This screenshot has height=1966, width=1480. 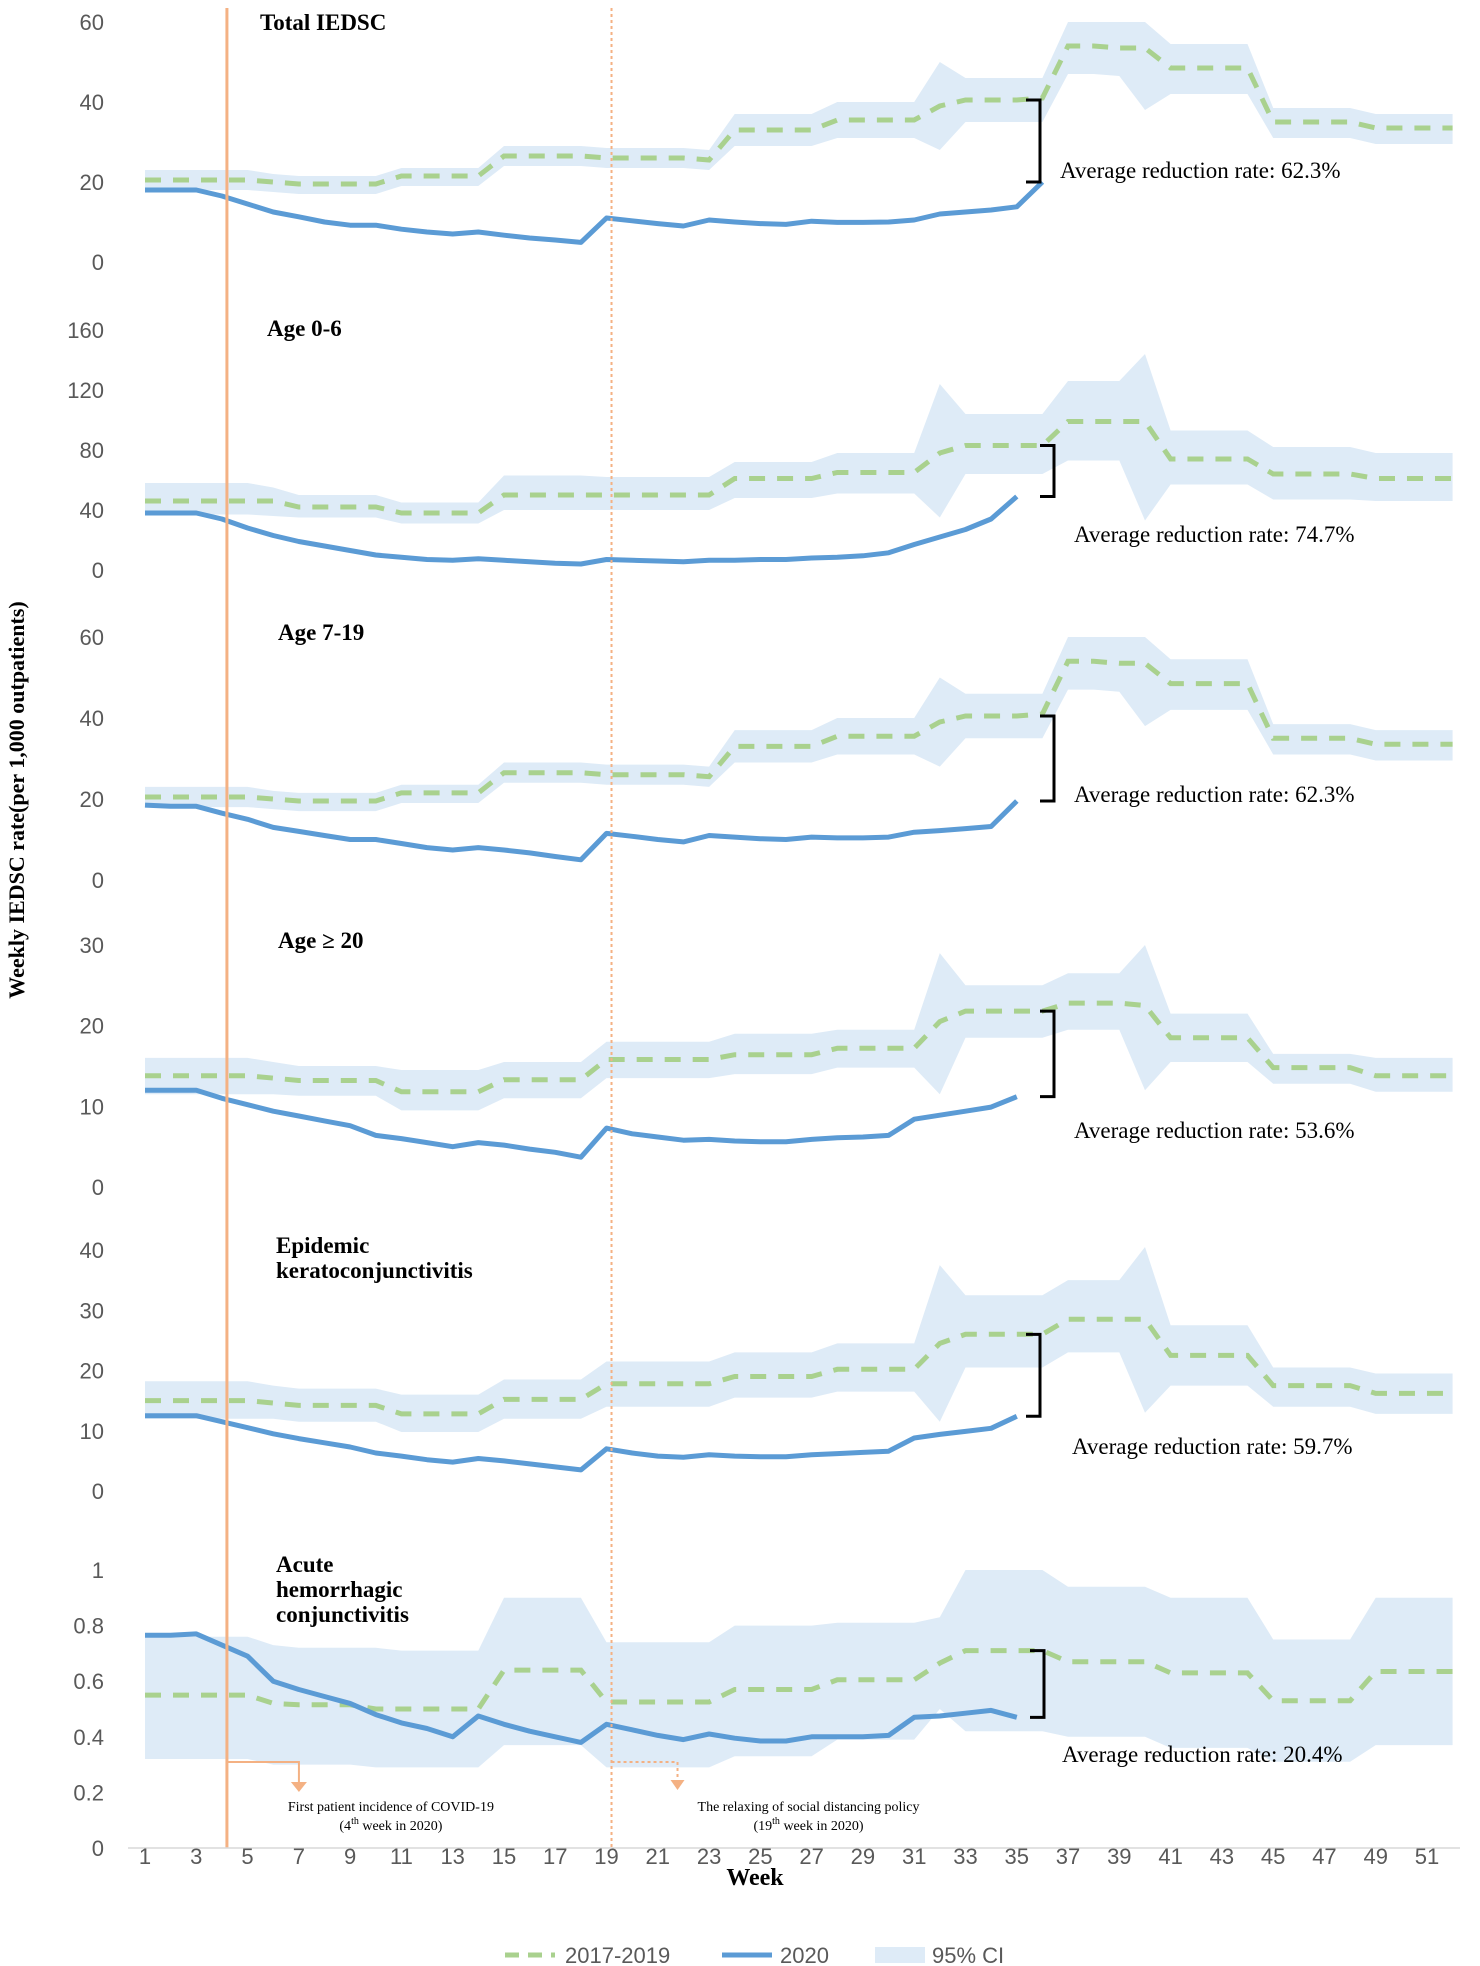 I want to click on panel-title-line: Total IEDSC, so click(x=323, y=22).